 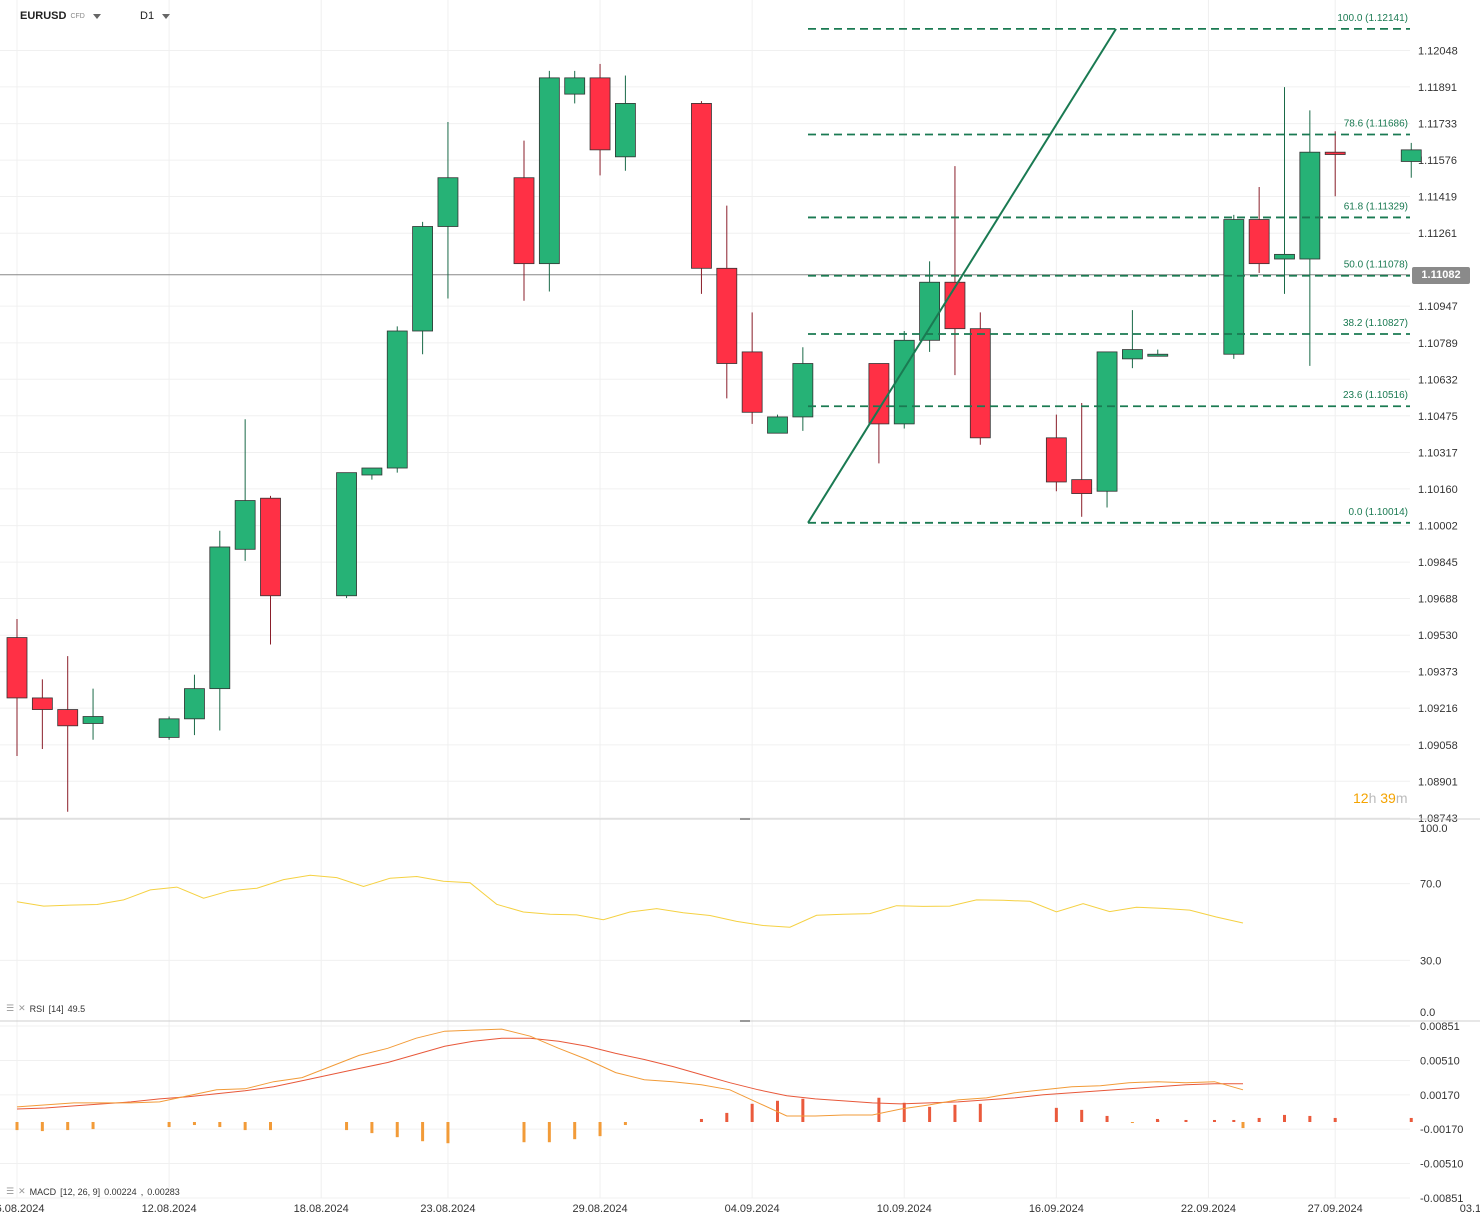 What do you see at coordinates (37, 1008) in the screenshot?
I see `rsi-name: RSI` at bounding box center [37, 1008].